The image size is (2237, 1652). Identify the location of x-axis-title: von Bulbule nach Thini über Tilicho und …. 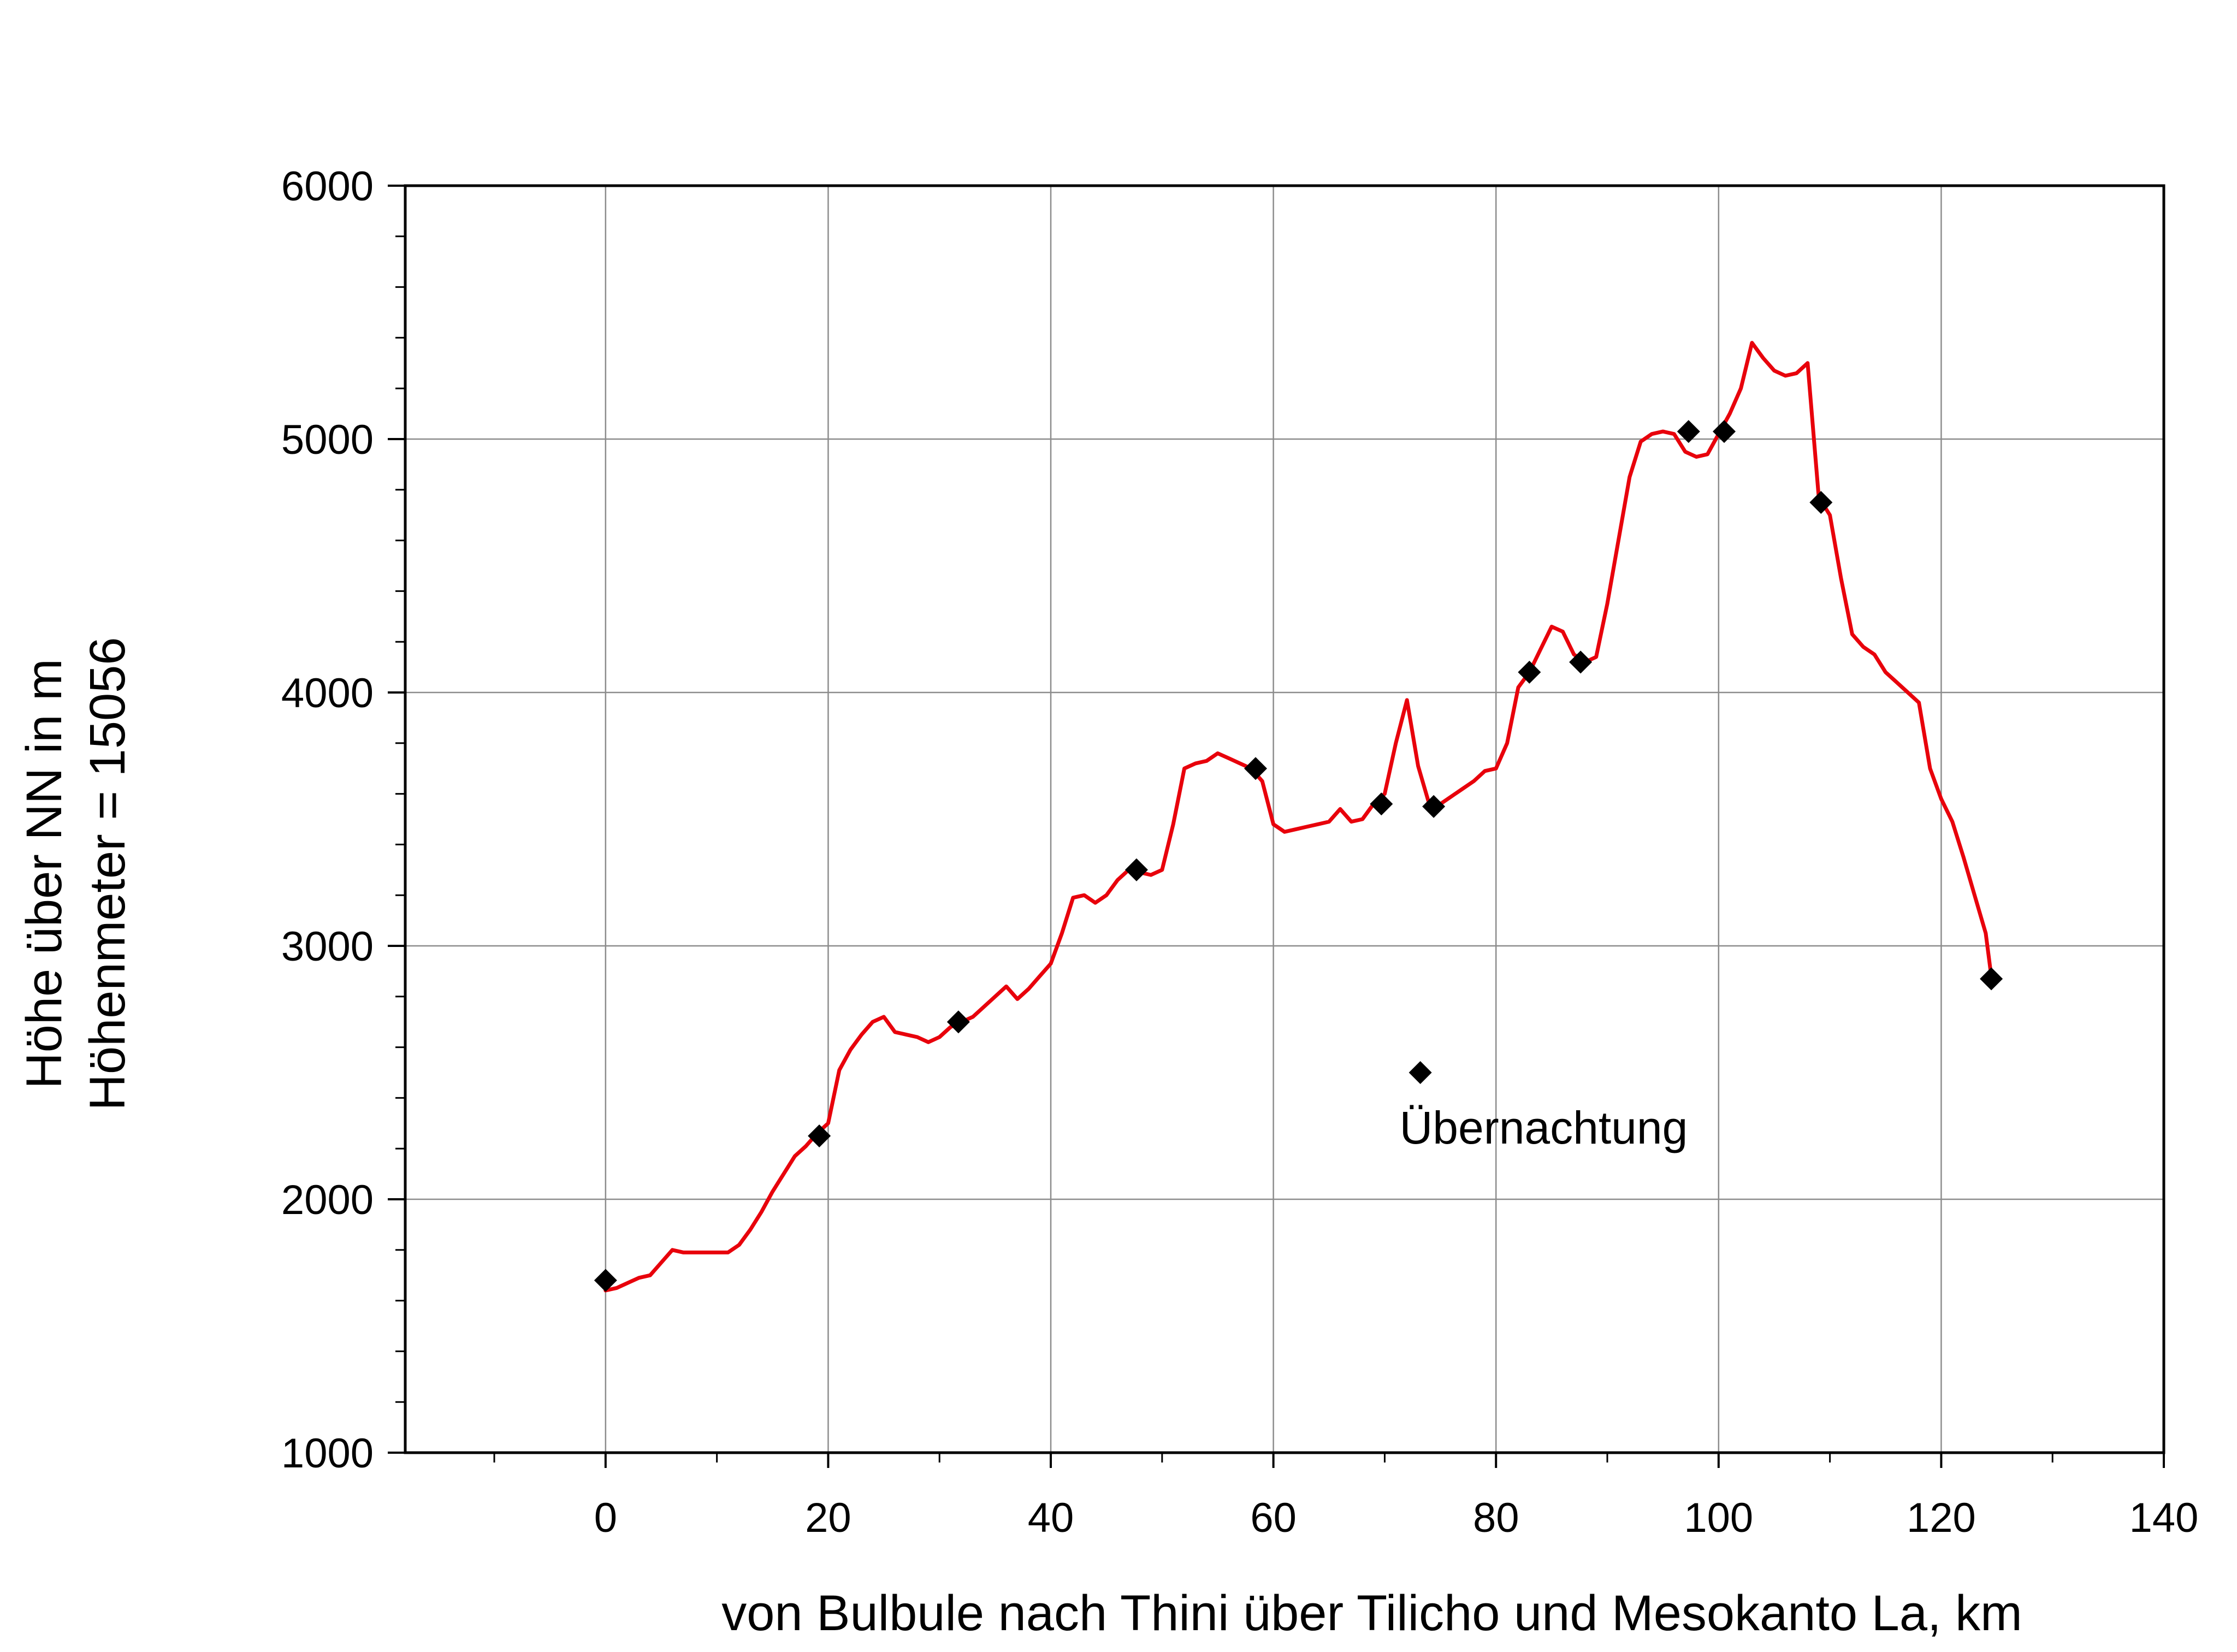
(1371, 1613).